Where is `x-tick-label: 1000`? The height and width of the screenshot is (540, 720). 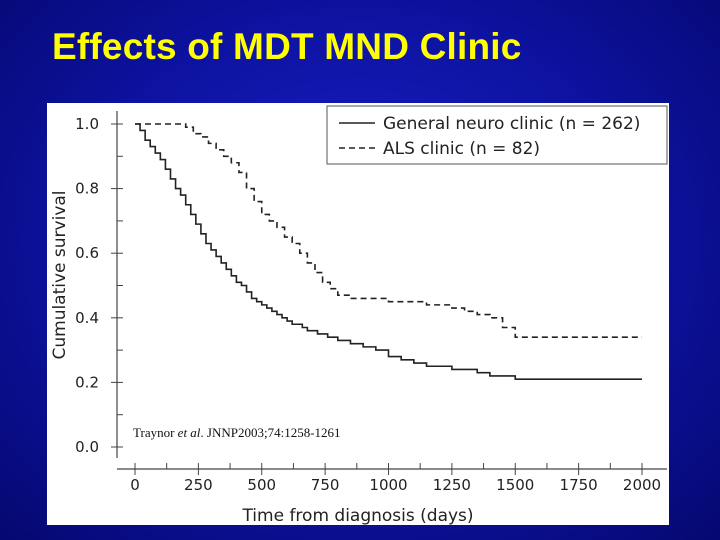 x-tick-label: 1000 is located at coordinates (388, 485).